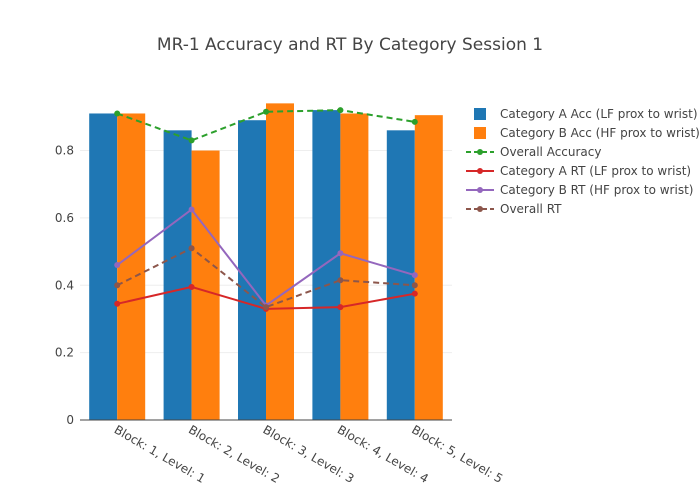 The width and height of the screenshot is (700, 500). I want to click on legend-item: Category B RT (HF prox to wrist), so click(579, 190).